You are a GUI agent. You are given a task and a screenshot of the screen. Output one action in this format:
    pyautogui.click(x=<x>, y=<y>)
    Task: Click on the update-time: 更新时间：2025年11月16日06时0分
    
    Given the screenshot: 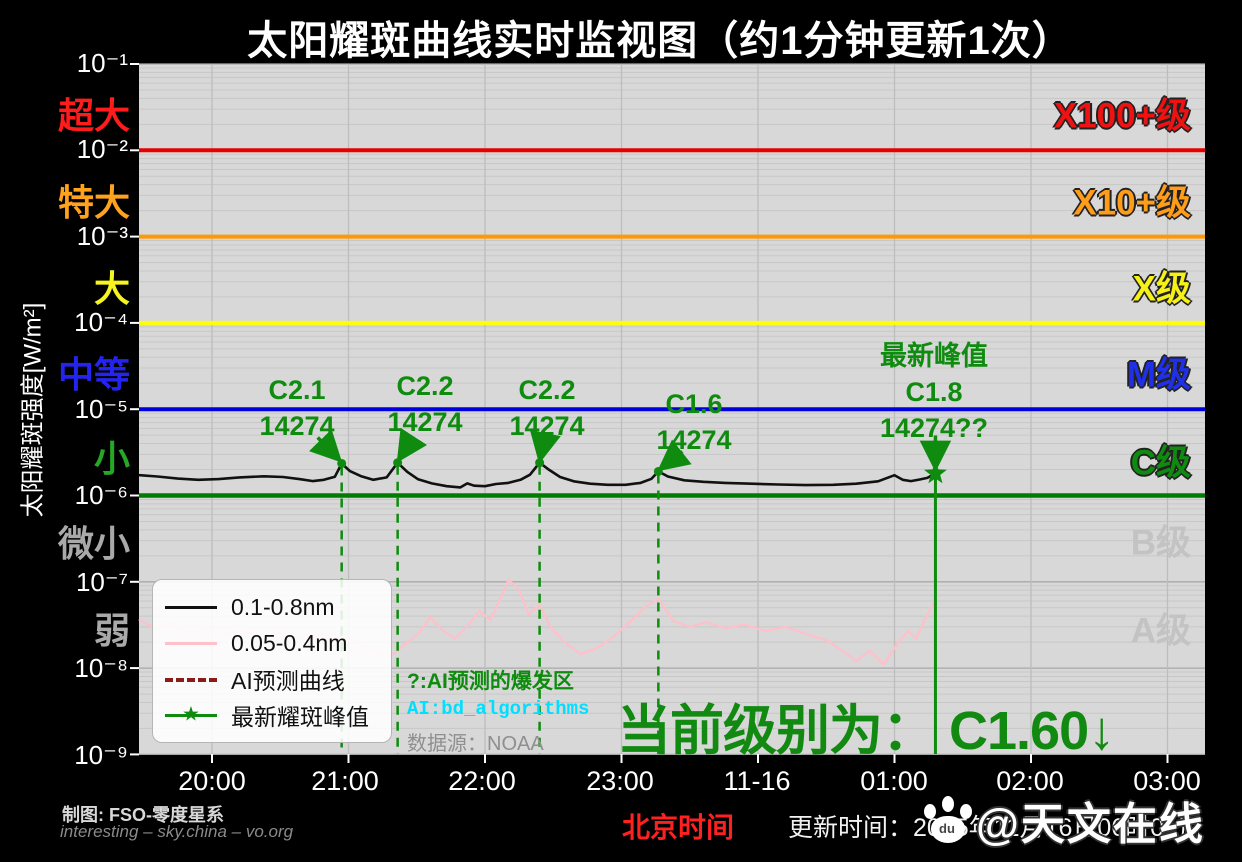 What is the action you would take?
    pyautogui.click(x=989, y=828)
    